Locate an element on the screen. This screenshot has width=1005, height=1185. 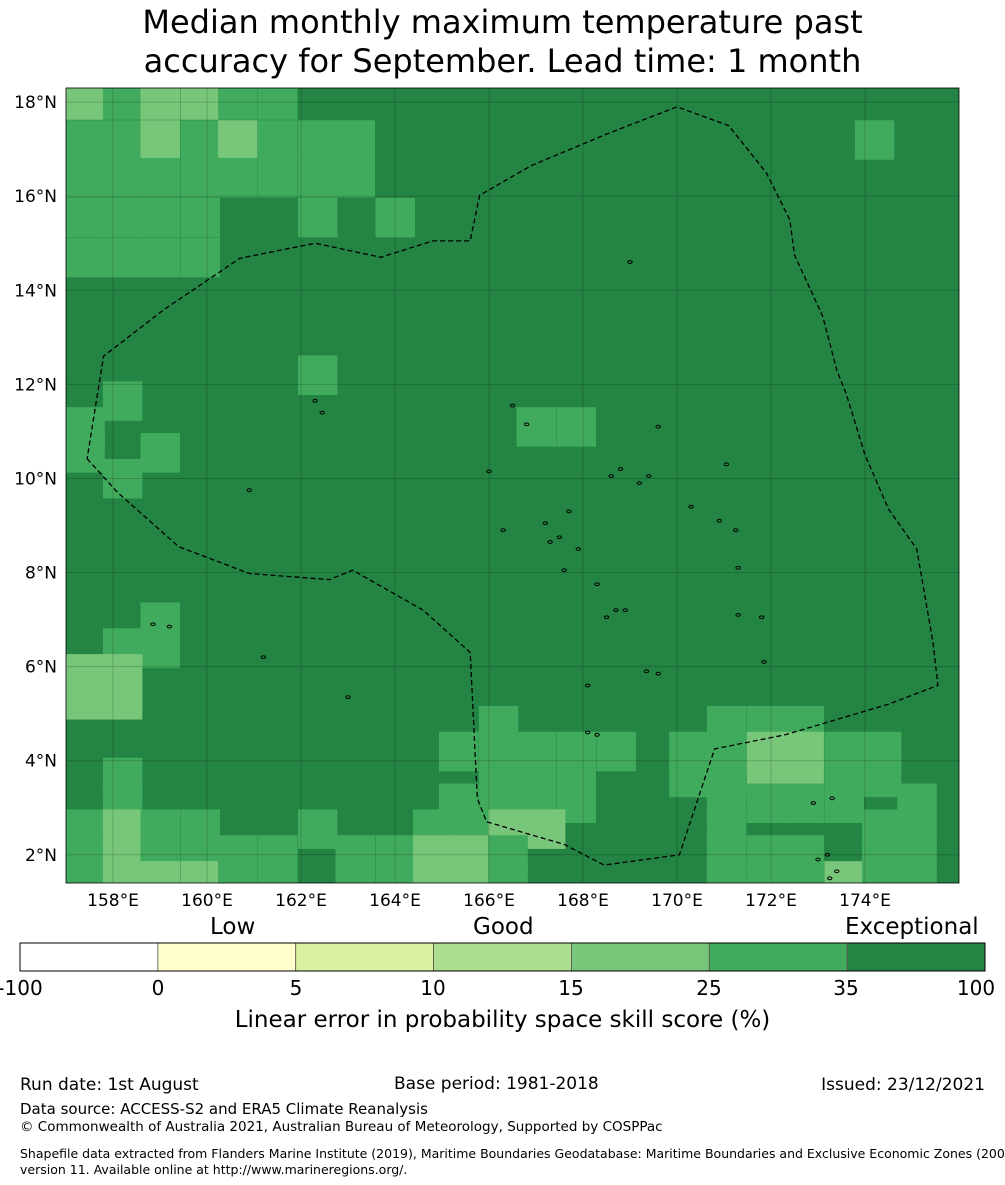
lat-tick-label: 2°N is located at coordinates (41, 856).